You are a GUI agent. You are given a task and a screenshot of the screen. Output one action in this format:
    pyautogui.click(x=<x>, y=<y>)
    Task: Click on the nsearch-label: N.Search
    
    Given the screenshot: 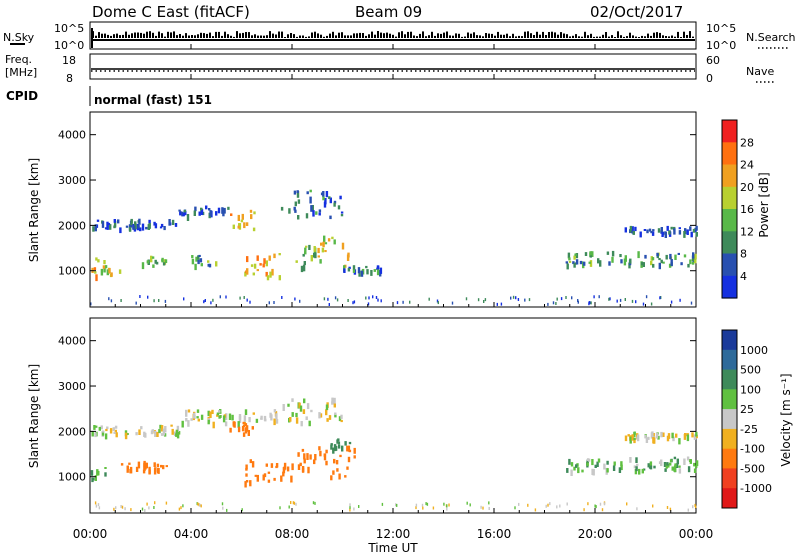 What is the action you would take?
    pyautogui.click(x=771, y=37)
    